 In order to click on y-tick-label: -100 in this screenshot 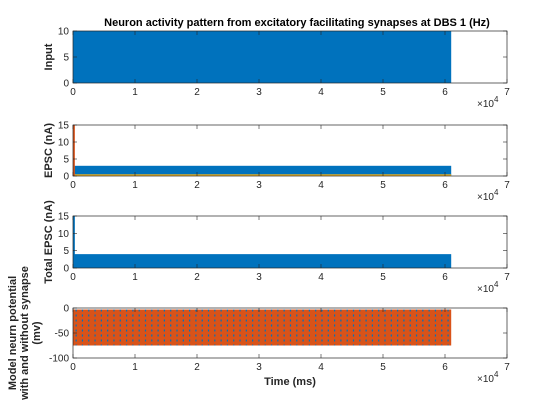, I will do `click(59, 359)`.